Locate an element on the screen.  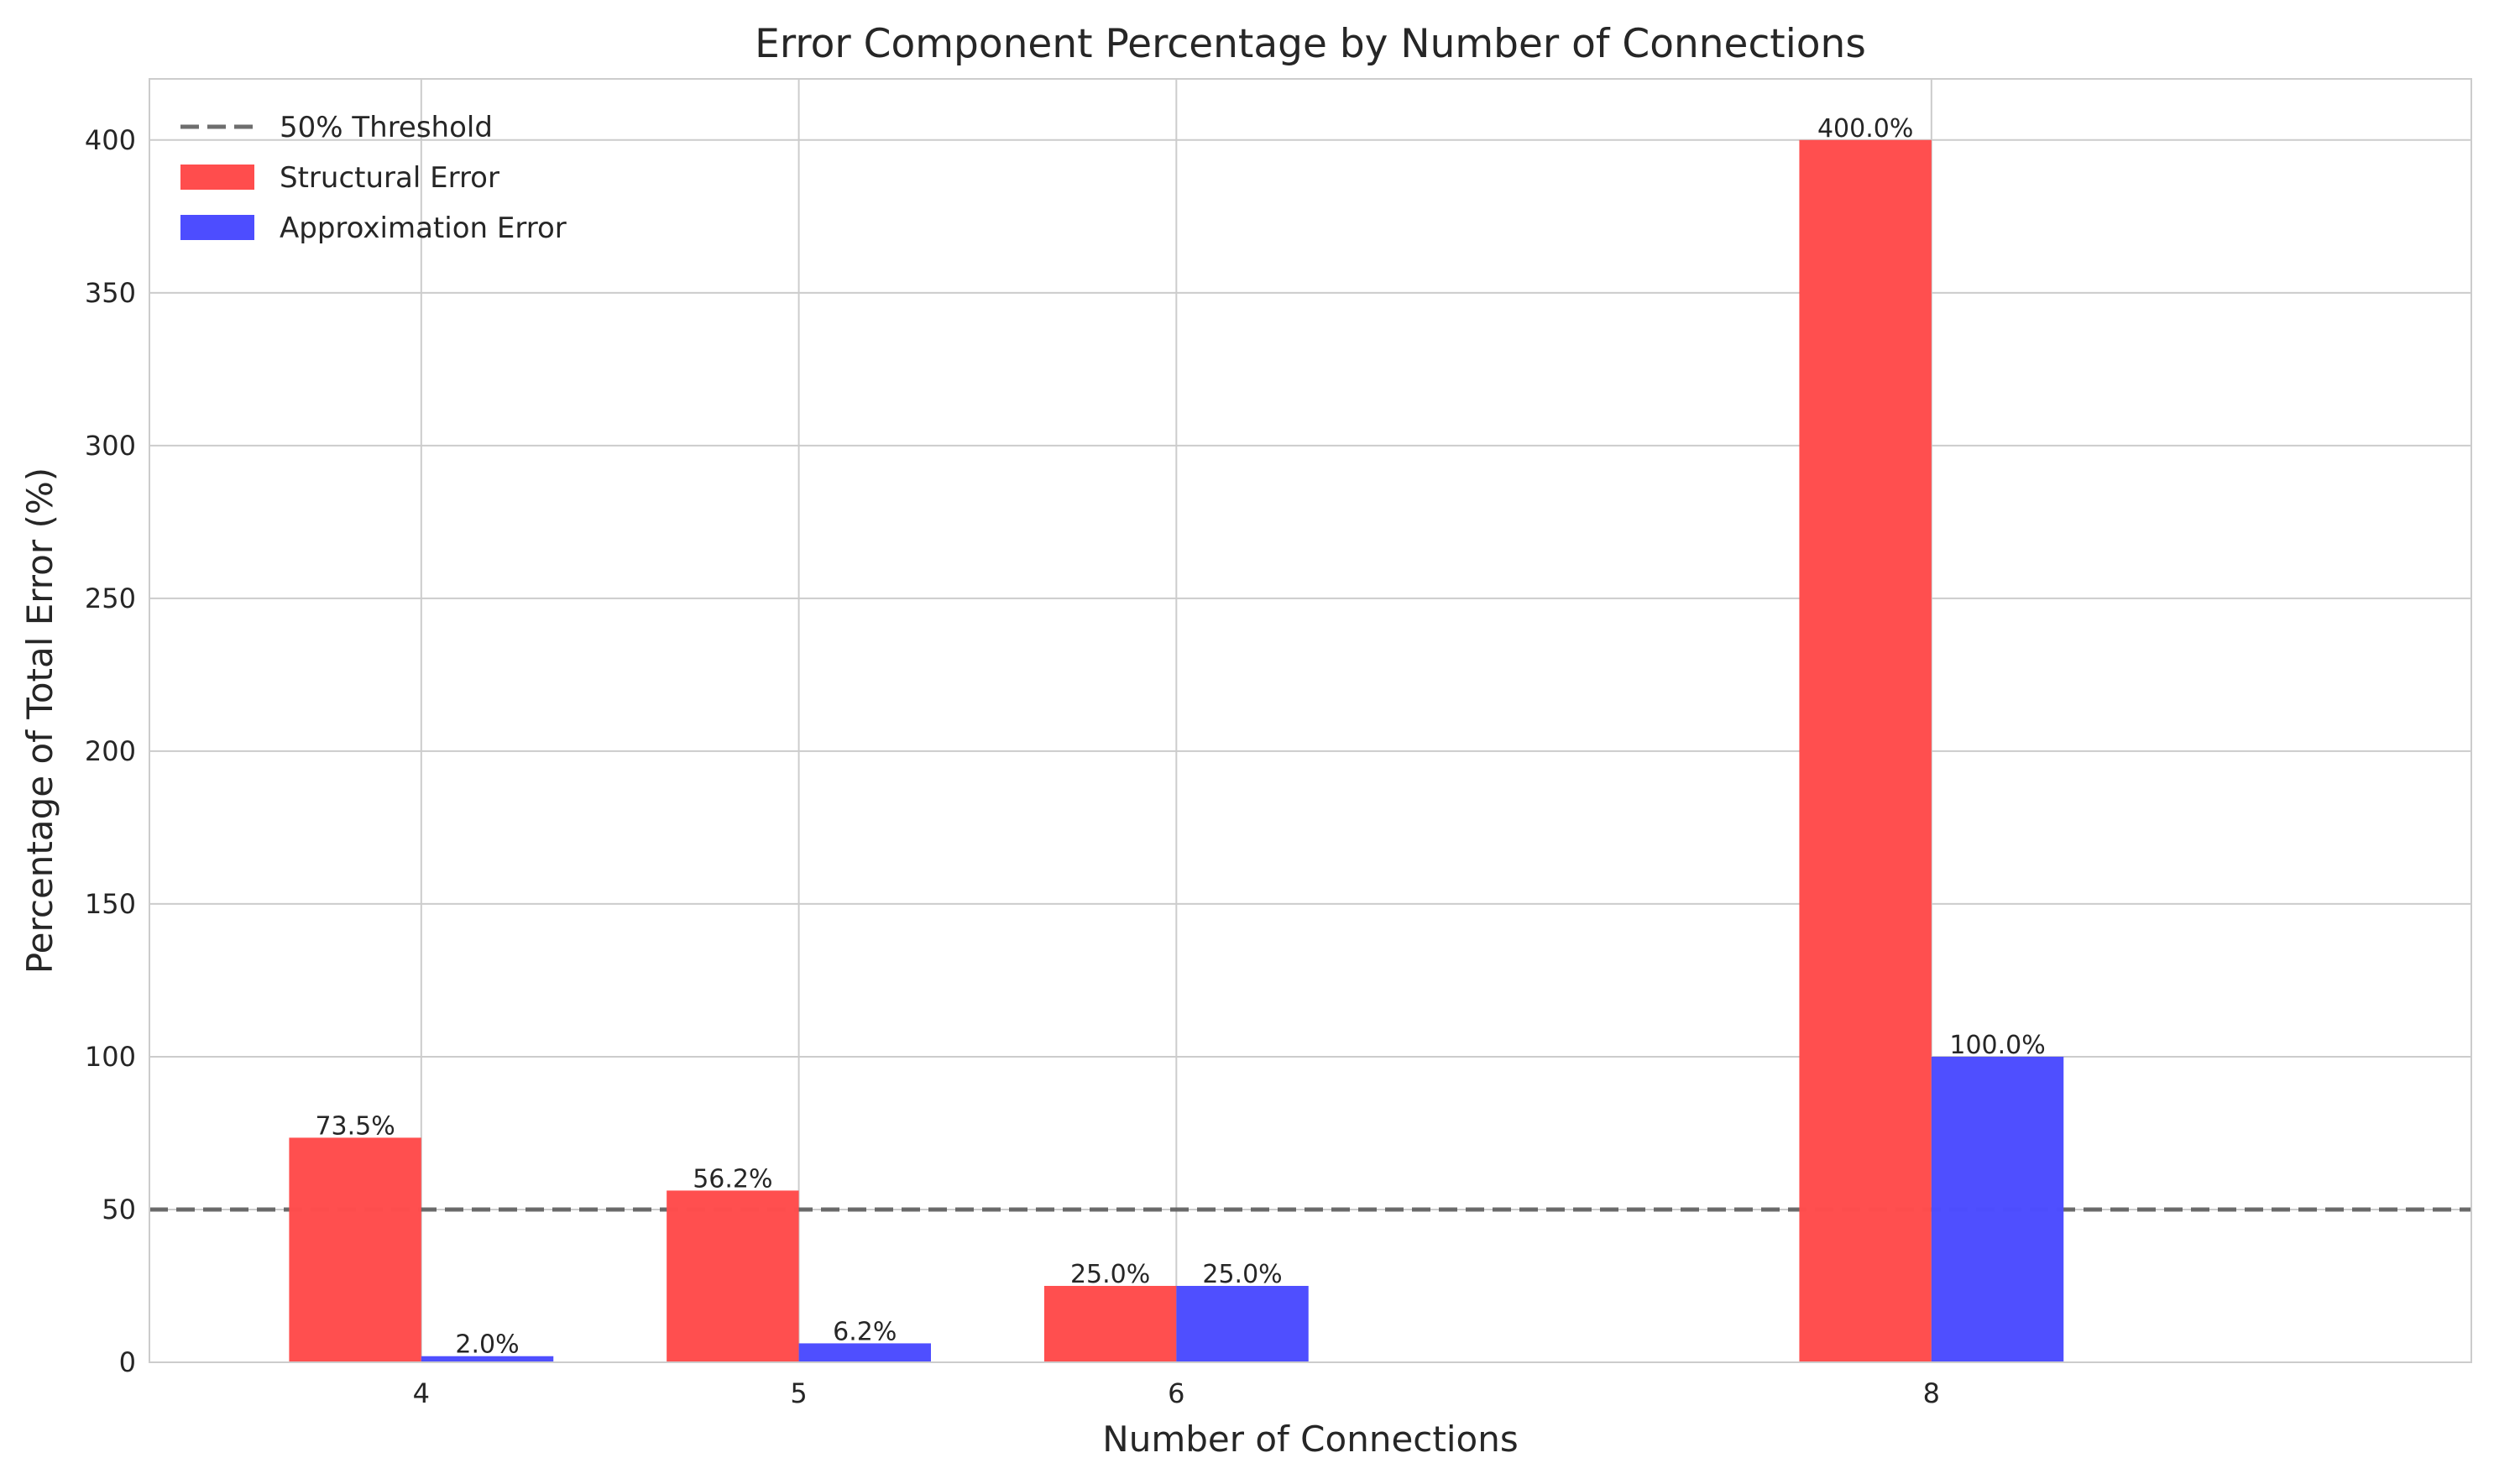
bar-value-label: 400.0% is located at coordinates (1865, 129).